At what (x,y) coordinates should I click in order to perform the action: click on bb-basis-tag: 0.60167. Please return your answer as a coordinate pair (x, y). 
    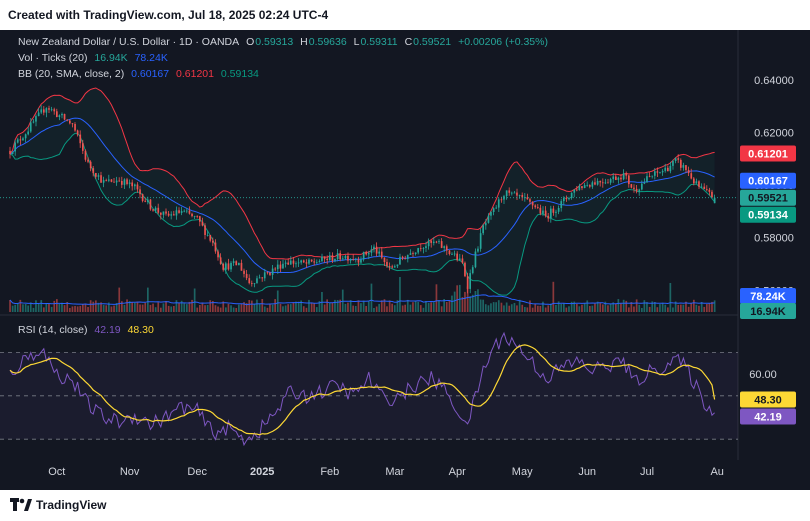
    Looking at the image, I should click on (768, 180).